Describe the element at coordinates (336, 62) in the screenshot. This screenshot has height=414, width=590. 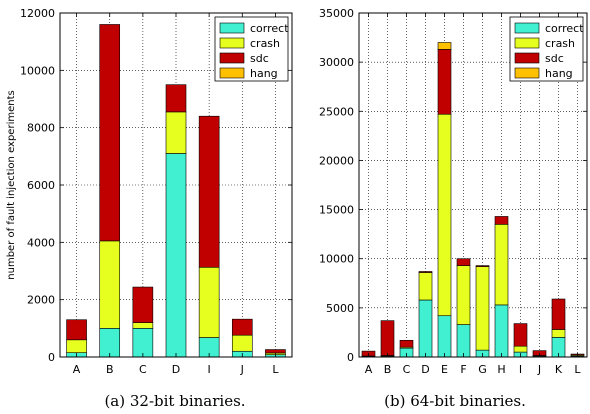
I see `y-tick-label: 30000` at that location.